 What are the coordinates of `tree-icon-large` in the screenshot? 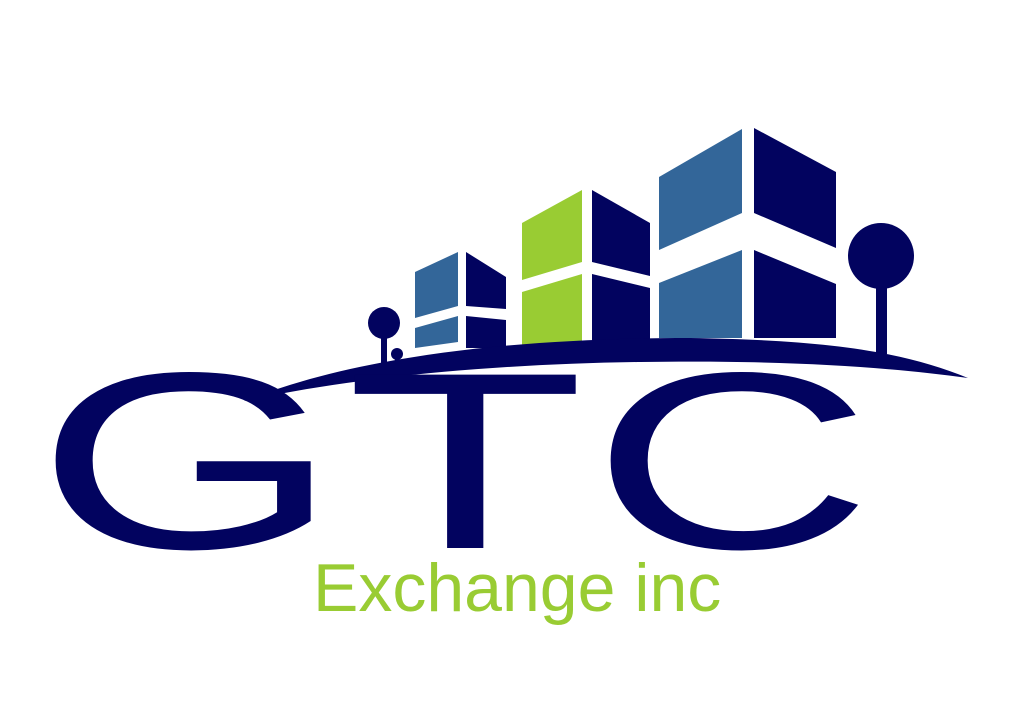 It's located at (881, 288).